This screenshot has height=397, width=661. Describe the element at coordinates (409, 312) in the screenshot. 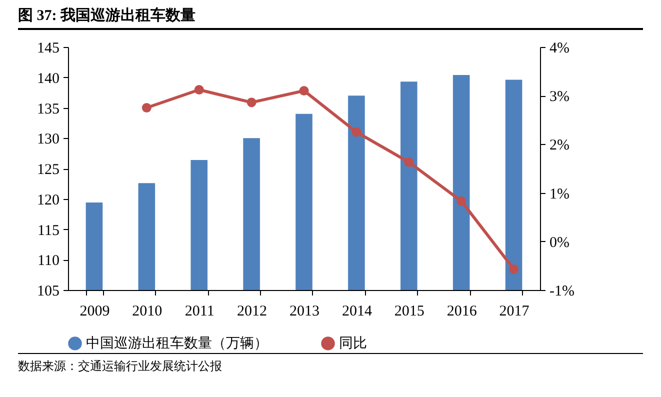

I see `x-tick-label: 2015` at that location.